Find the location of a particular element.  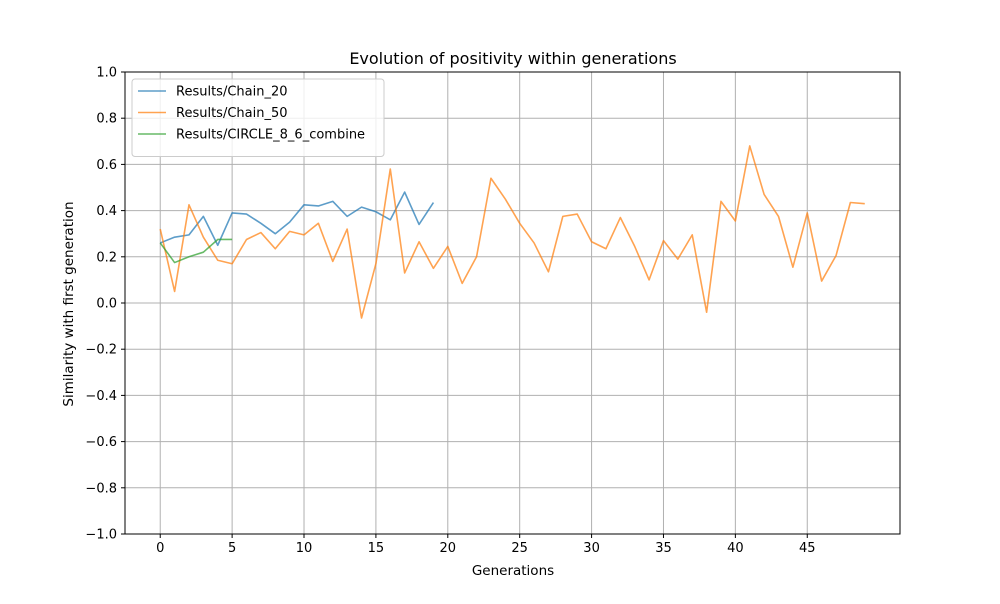

x-tick-label: 15 is located at coordinates (376, 548).